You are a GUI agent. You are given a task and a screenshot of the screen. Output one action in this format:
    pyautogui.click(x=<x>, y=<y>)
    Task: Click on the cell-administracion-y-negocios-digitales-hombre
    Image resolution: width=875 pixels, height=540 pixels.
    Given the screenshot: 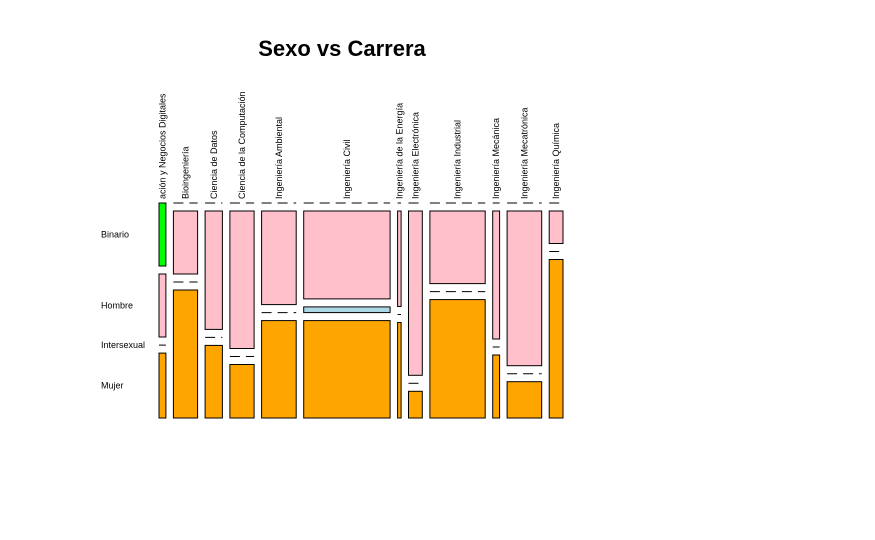 What is the action you would take?
    pyautogui.click(x=162, y=305)
    